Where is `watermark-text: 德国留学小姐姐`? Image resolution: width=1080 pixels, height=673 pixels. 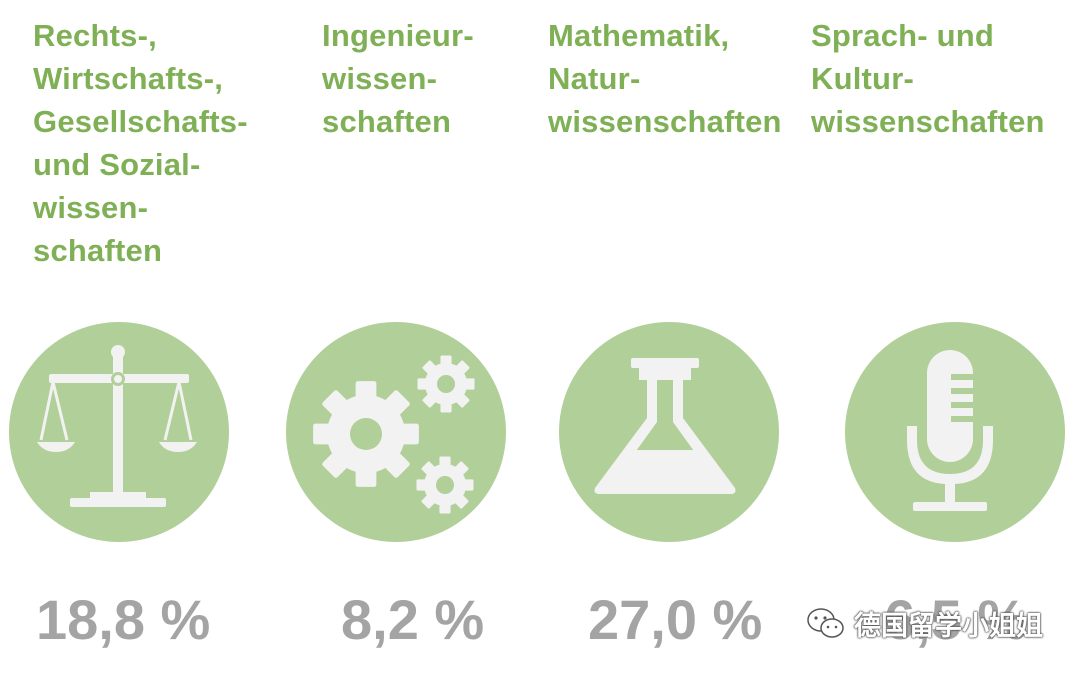
watermark-text: 德国留学小姐姐 is located at coordinates (948, 626).